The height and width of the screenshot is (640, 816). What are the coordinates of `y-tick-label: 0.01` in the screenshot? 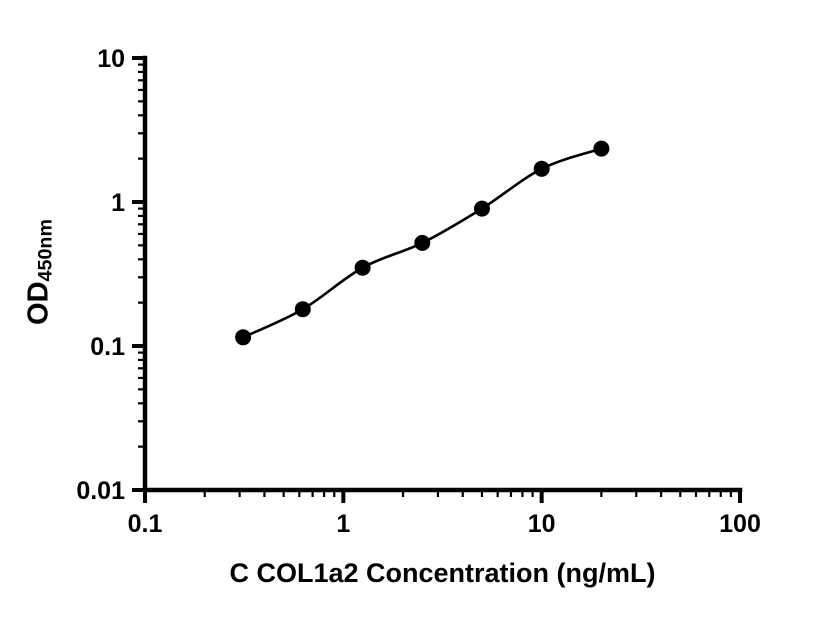 It's located at (100, 491).